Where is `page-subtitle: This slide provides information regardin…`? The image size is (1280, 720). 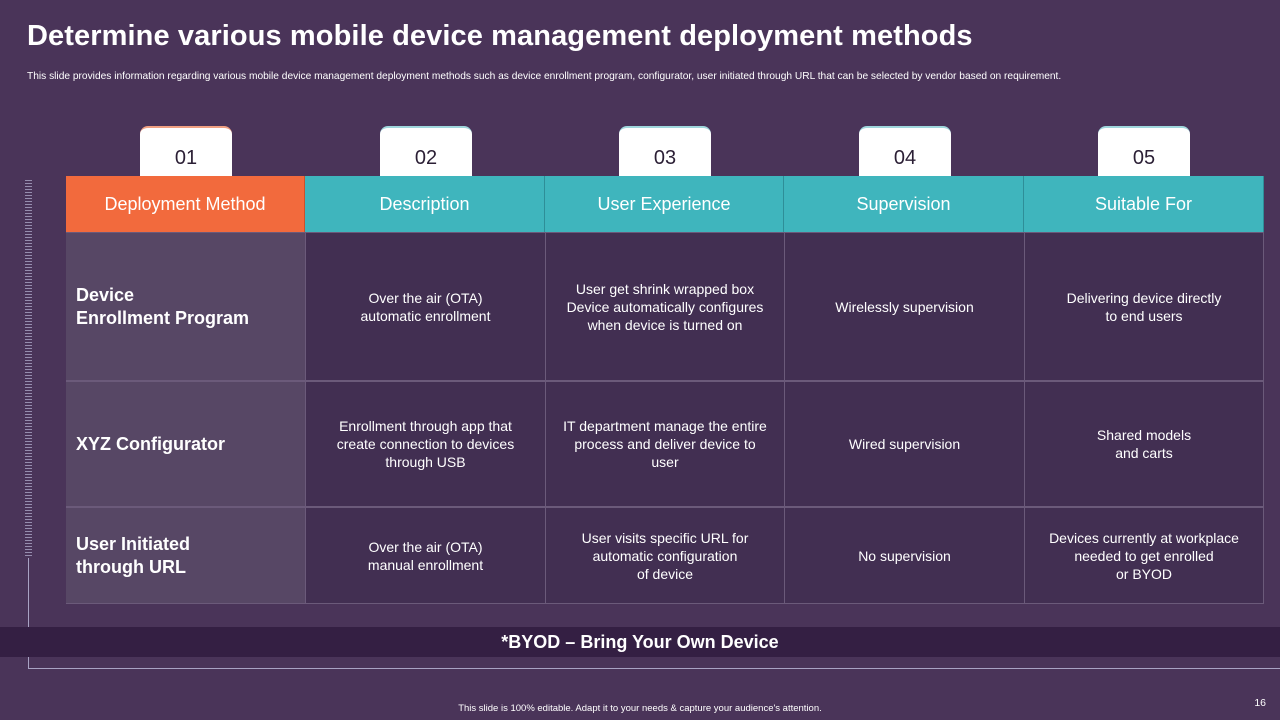 page-subtitle: This slide provides information regardin… is located at coordinates (544, 76).